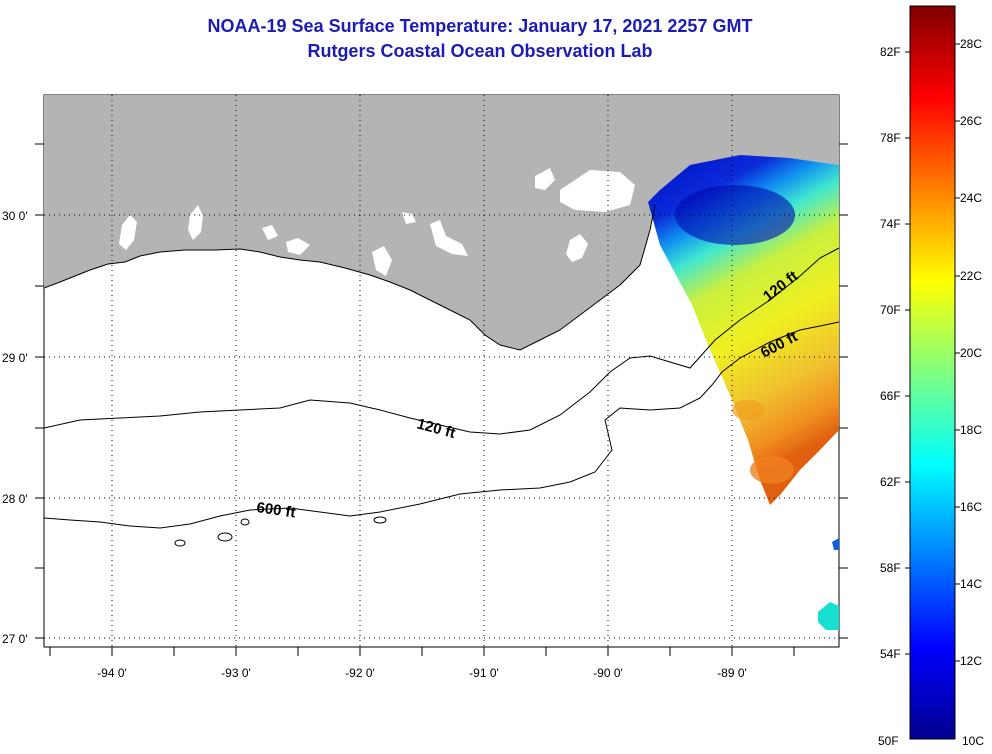  Describe the element at coordinates (890, 396) in the screenshot. I see `colorbar-f-label: 66F` at that location.